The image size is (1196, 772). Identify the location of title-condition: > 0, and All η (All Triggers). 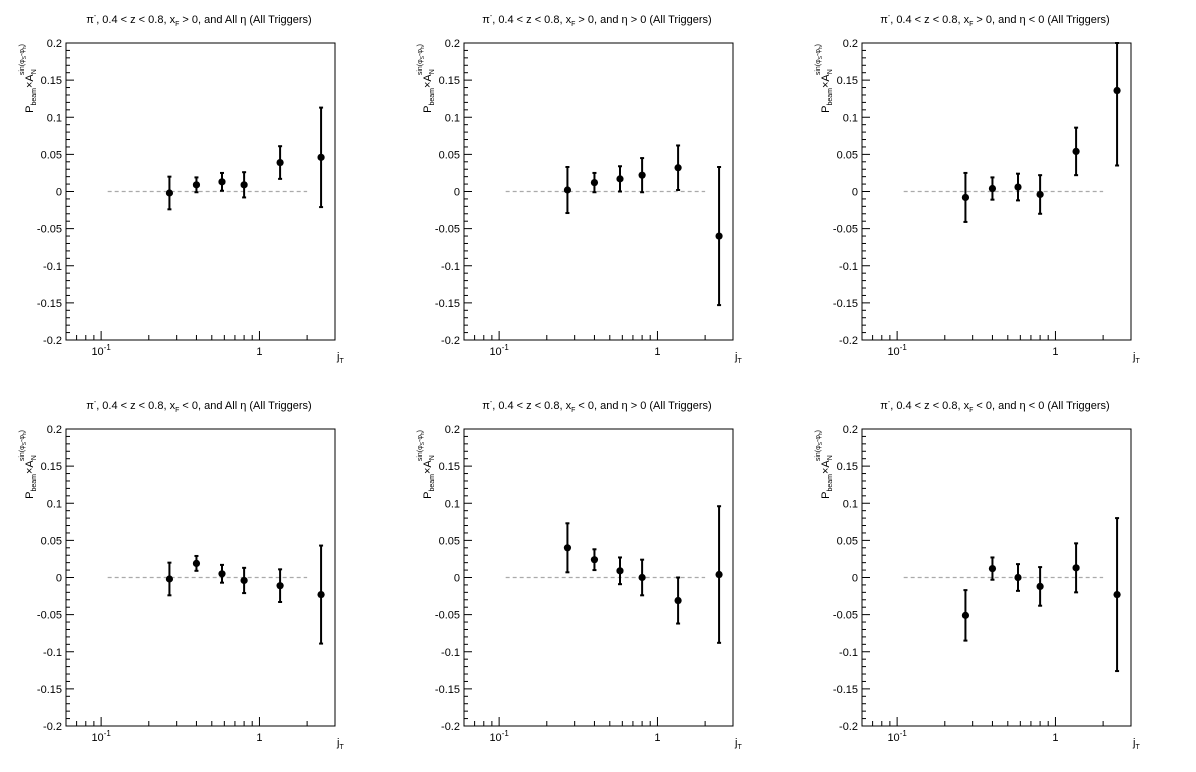
(245, 20).